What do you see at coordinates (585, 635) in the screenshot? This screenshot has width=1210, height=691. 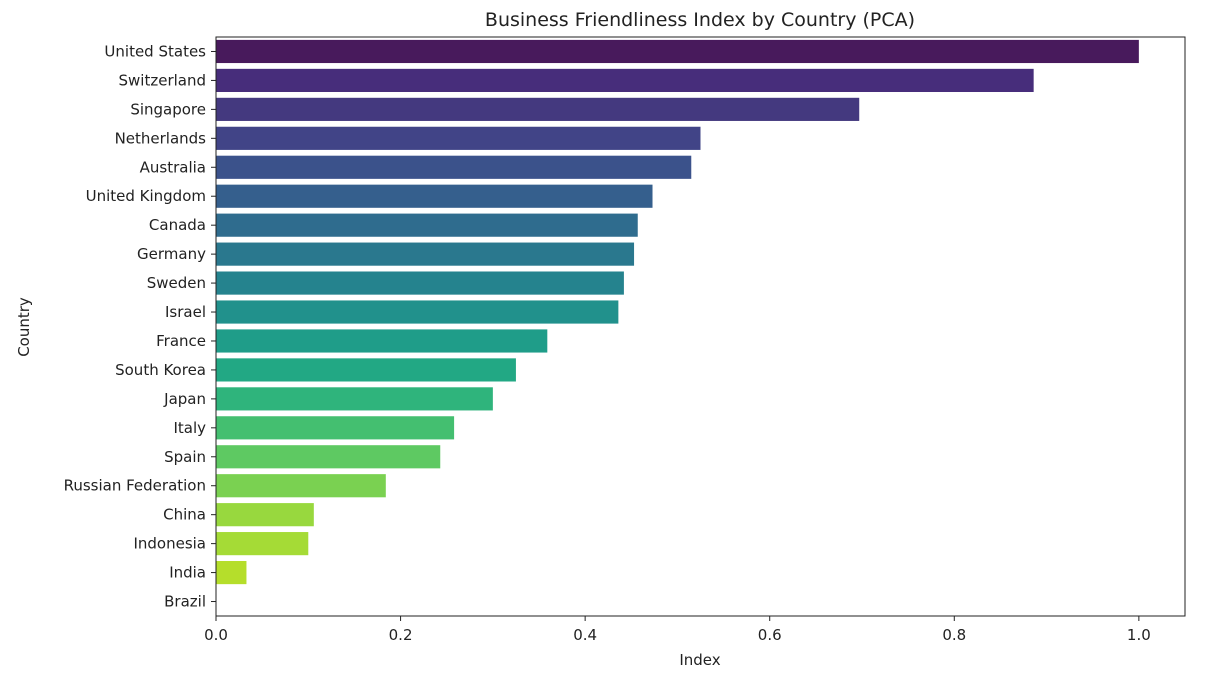 I see `x-tick-label: 0.4` at bounding box center [585, 635].